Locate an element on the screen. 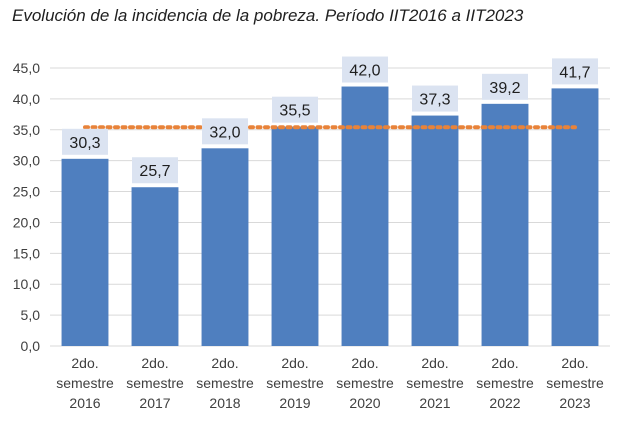  data-label: 35,5 is located at coordinates (294, 111).